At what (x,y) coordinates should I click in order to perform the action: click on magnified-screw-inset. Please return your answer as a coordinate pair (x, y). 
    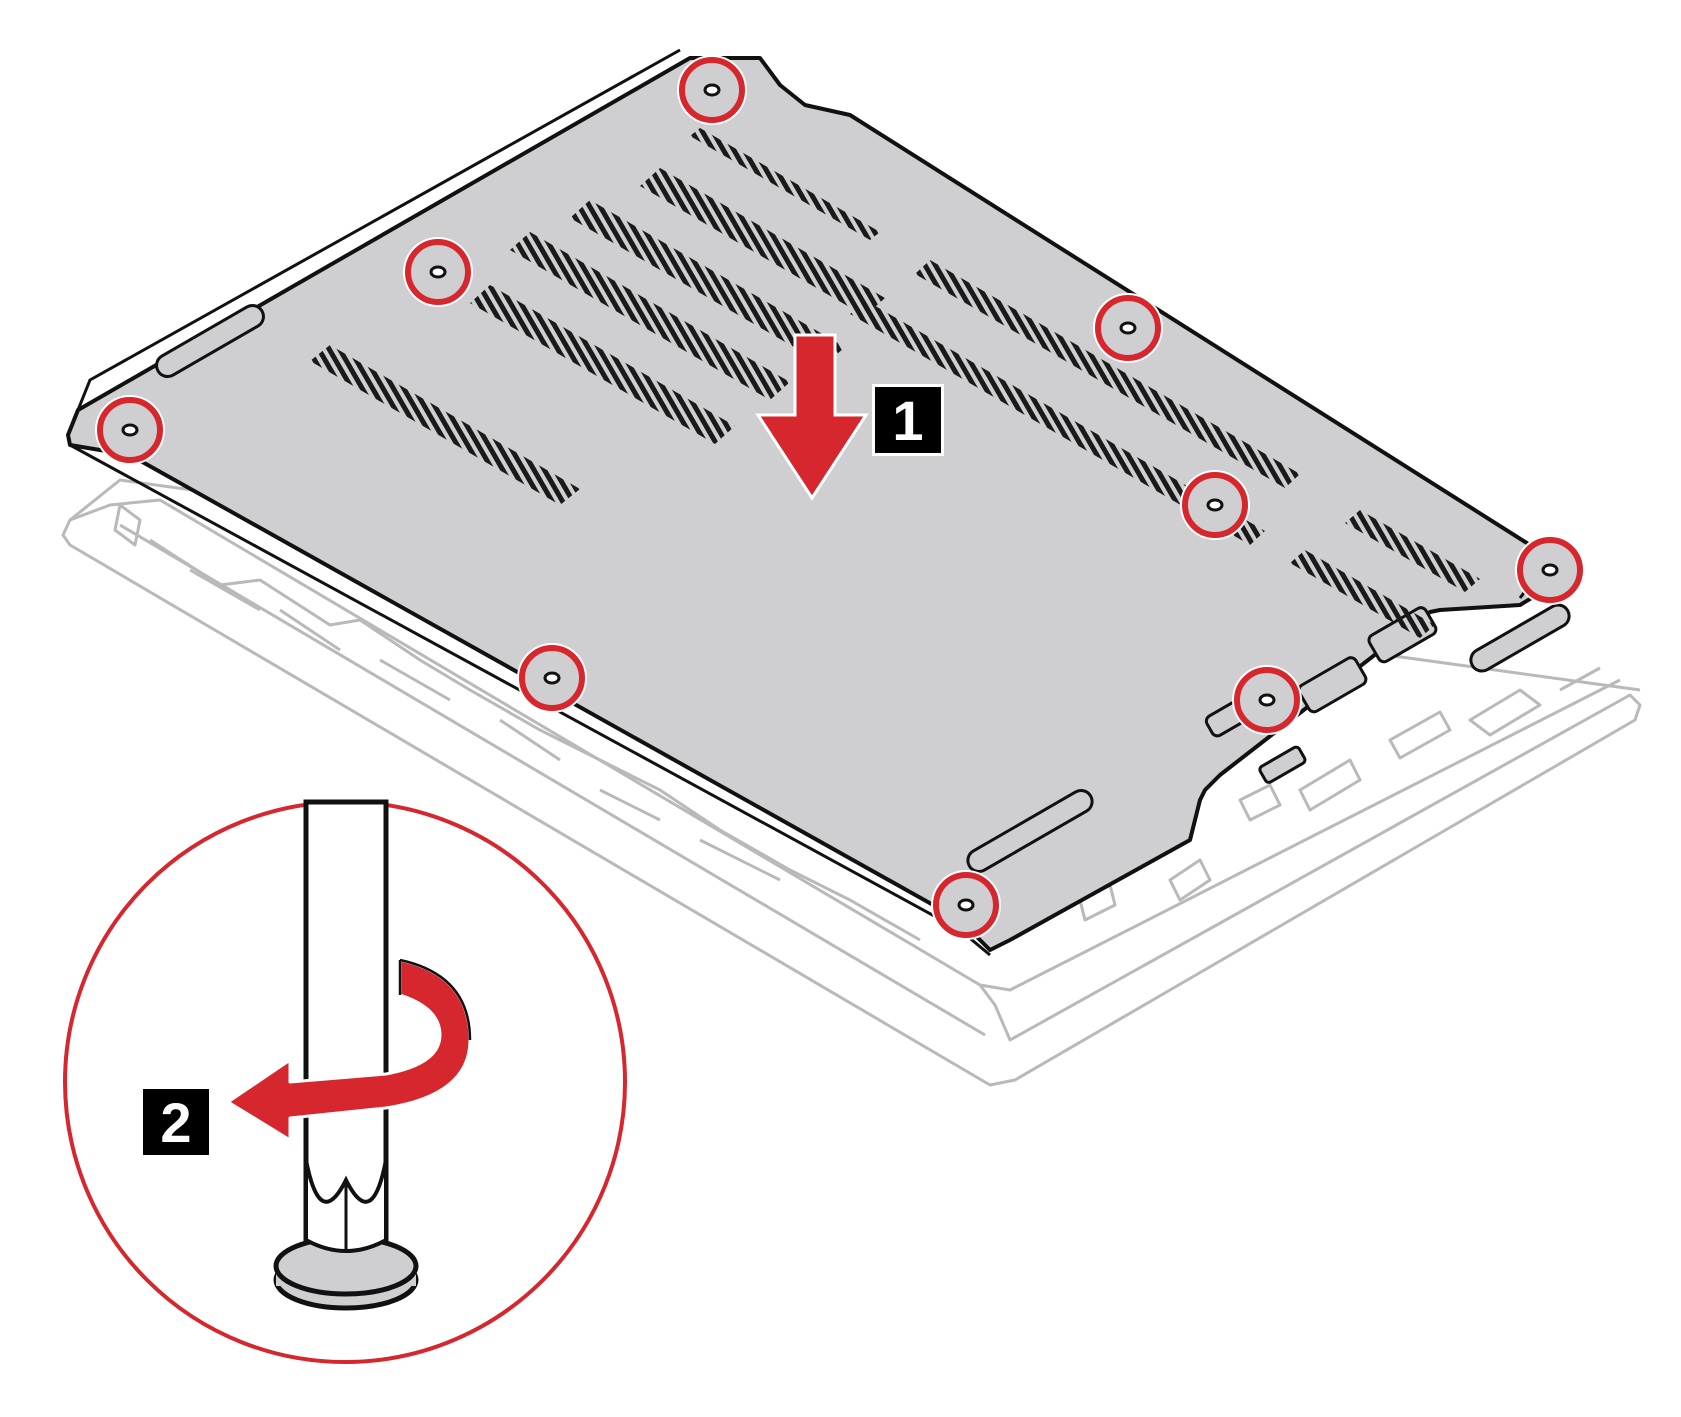
    Looking at the image, I should click on (345, 1081).